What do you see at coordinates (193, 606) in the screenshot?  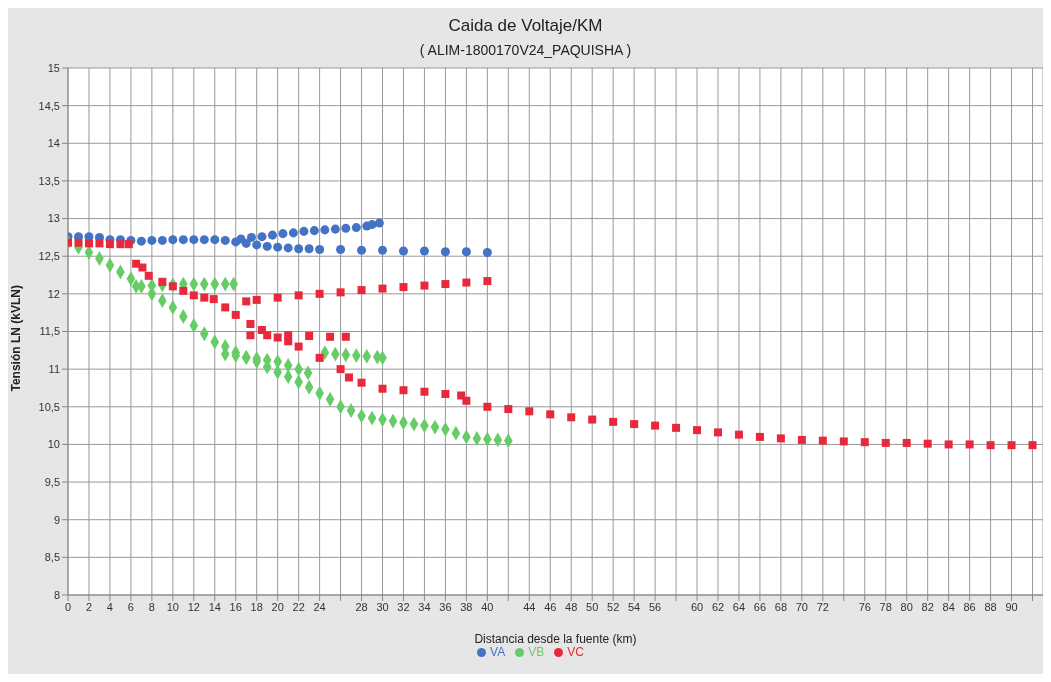 I see `x-tick-label: 12` at bounding box center [193, 606].